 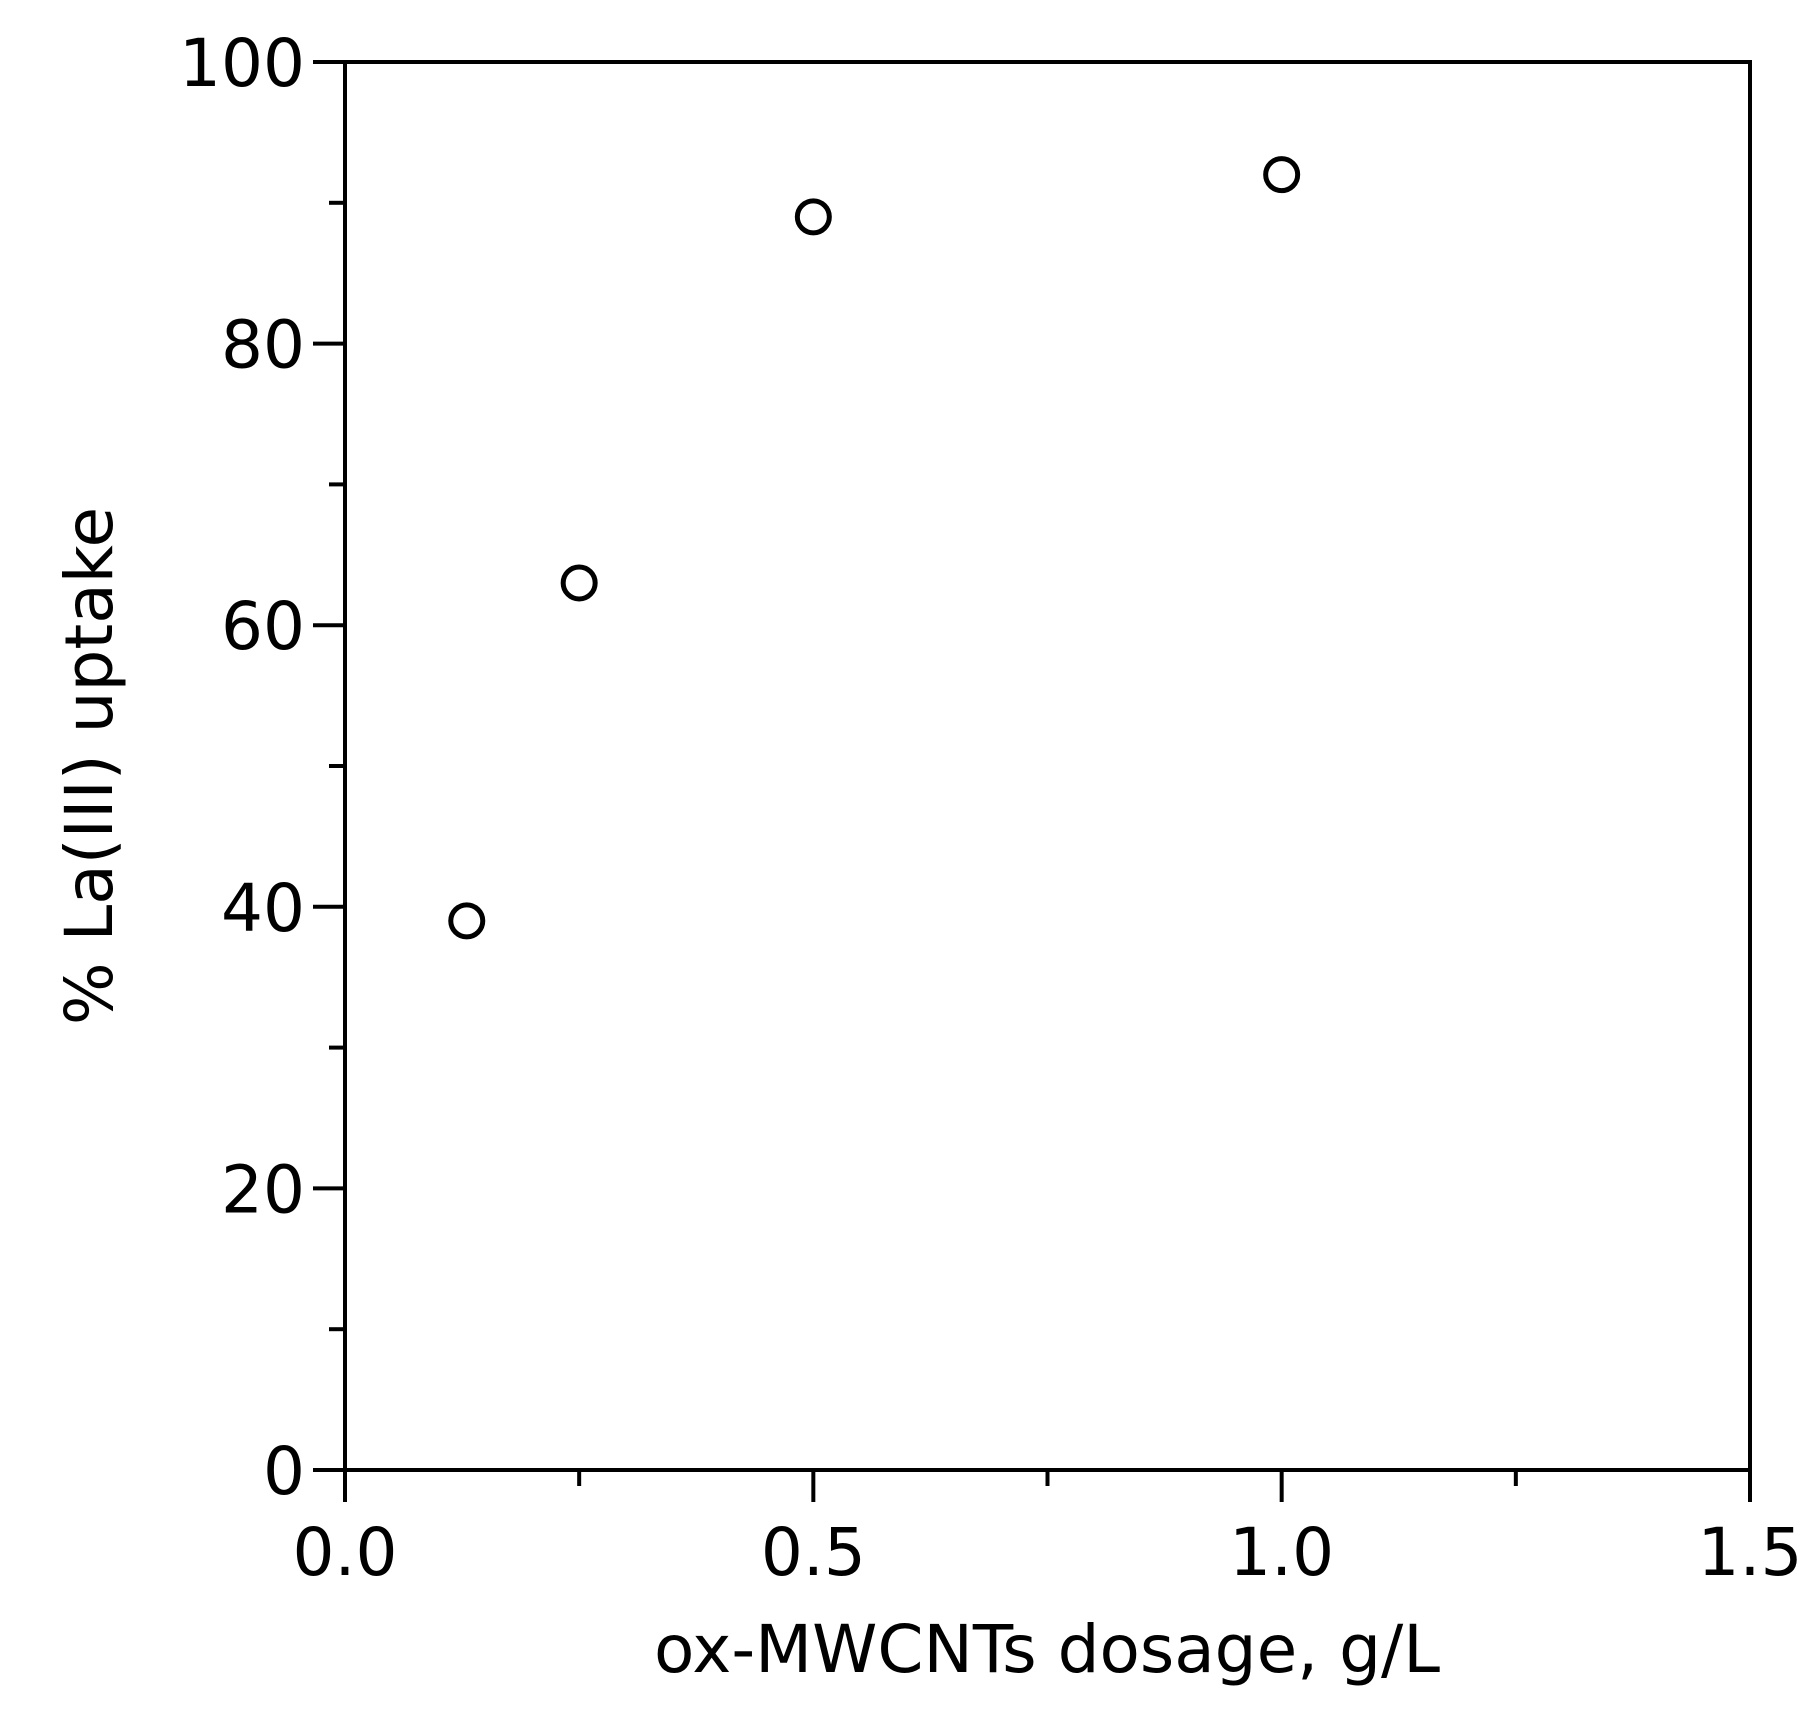 What do you see at coordinates (345, 1552) in the screenshot?
I see `x-tick-label: 0.0` at bounding box center [345, 1552].